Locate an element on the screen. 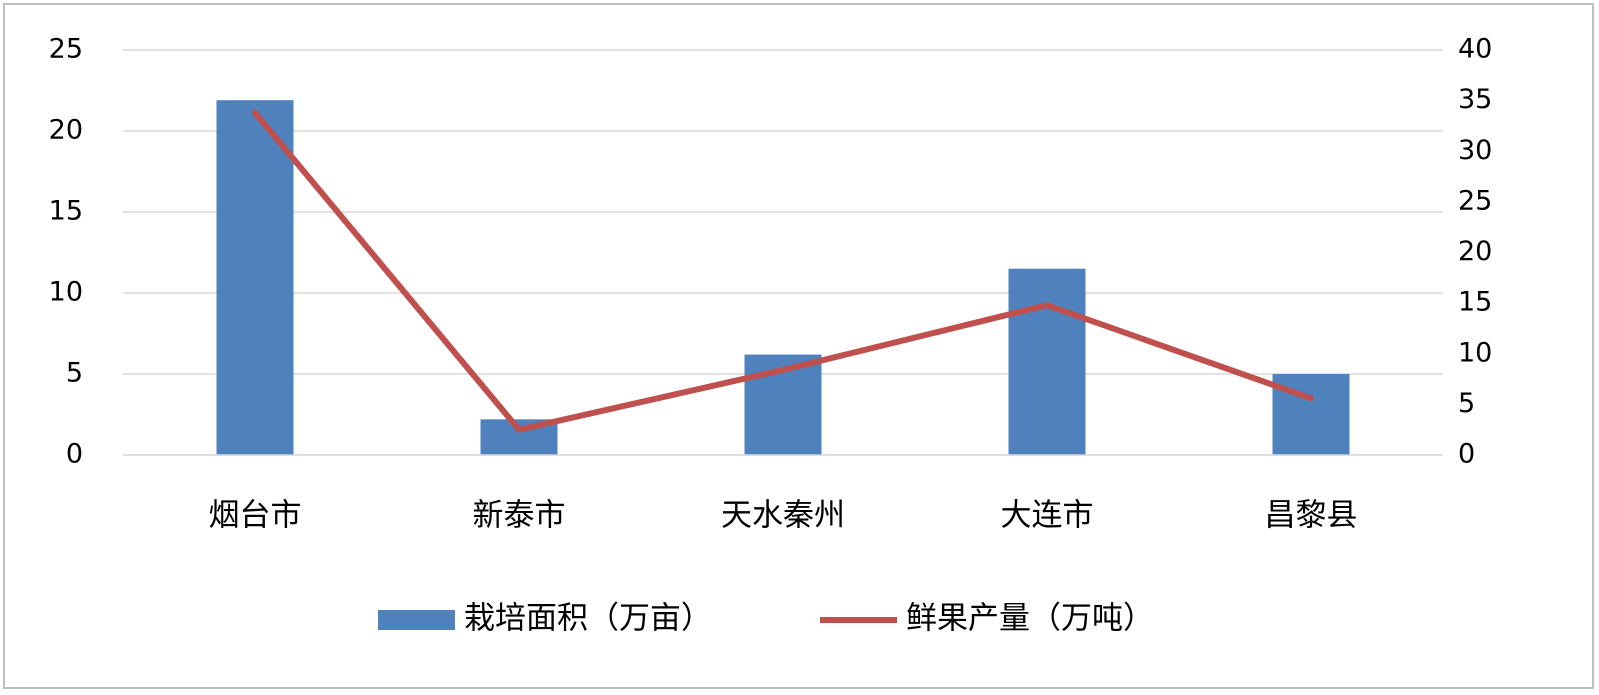 The height and width of the screenshot is (695, 1599). y2-tick-label: 35 is located at coordinates (1475, 99).